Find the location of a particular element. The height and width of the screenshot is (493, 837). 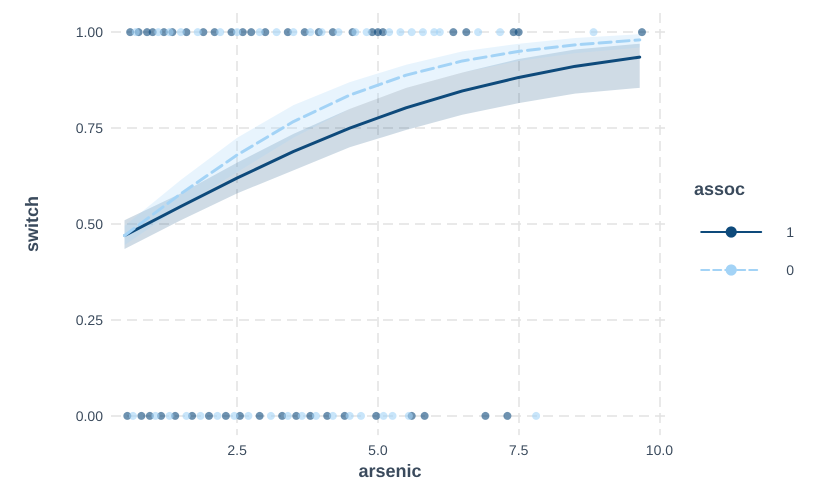

y-axis-title: switch is located at coordinates (32, 224).